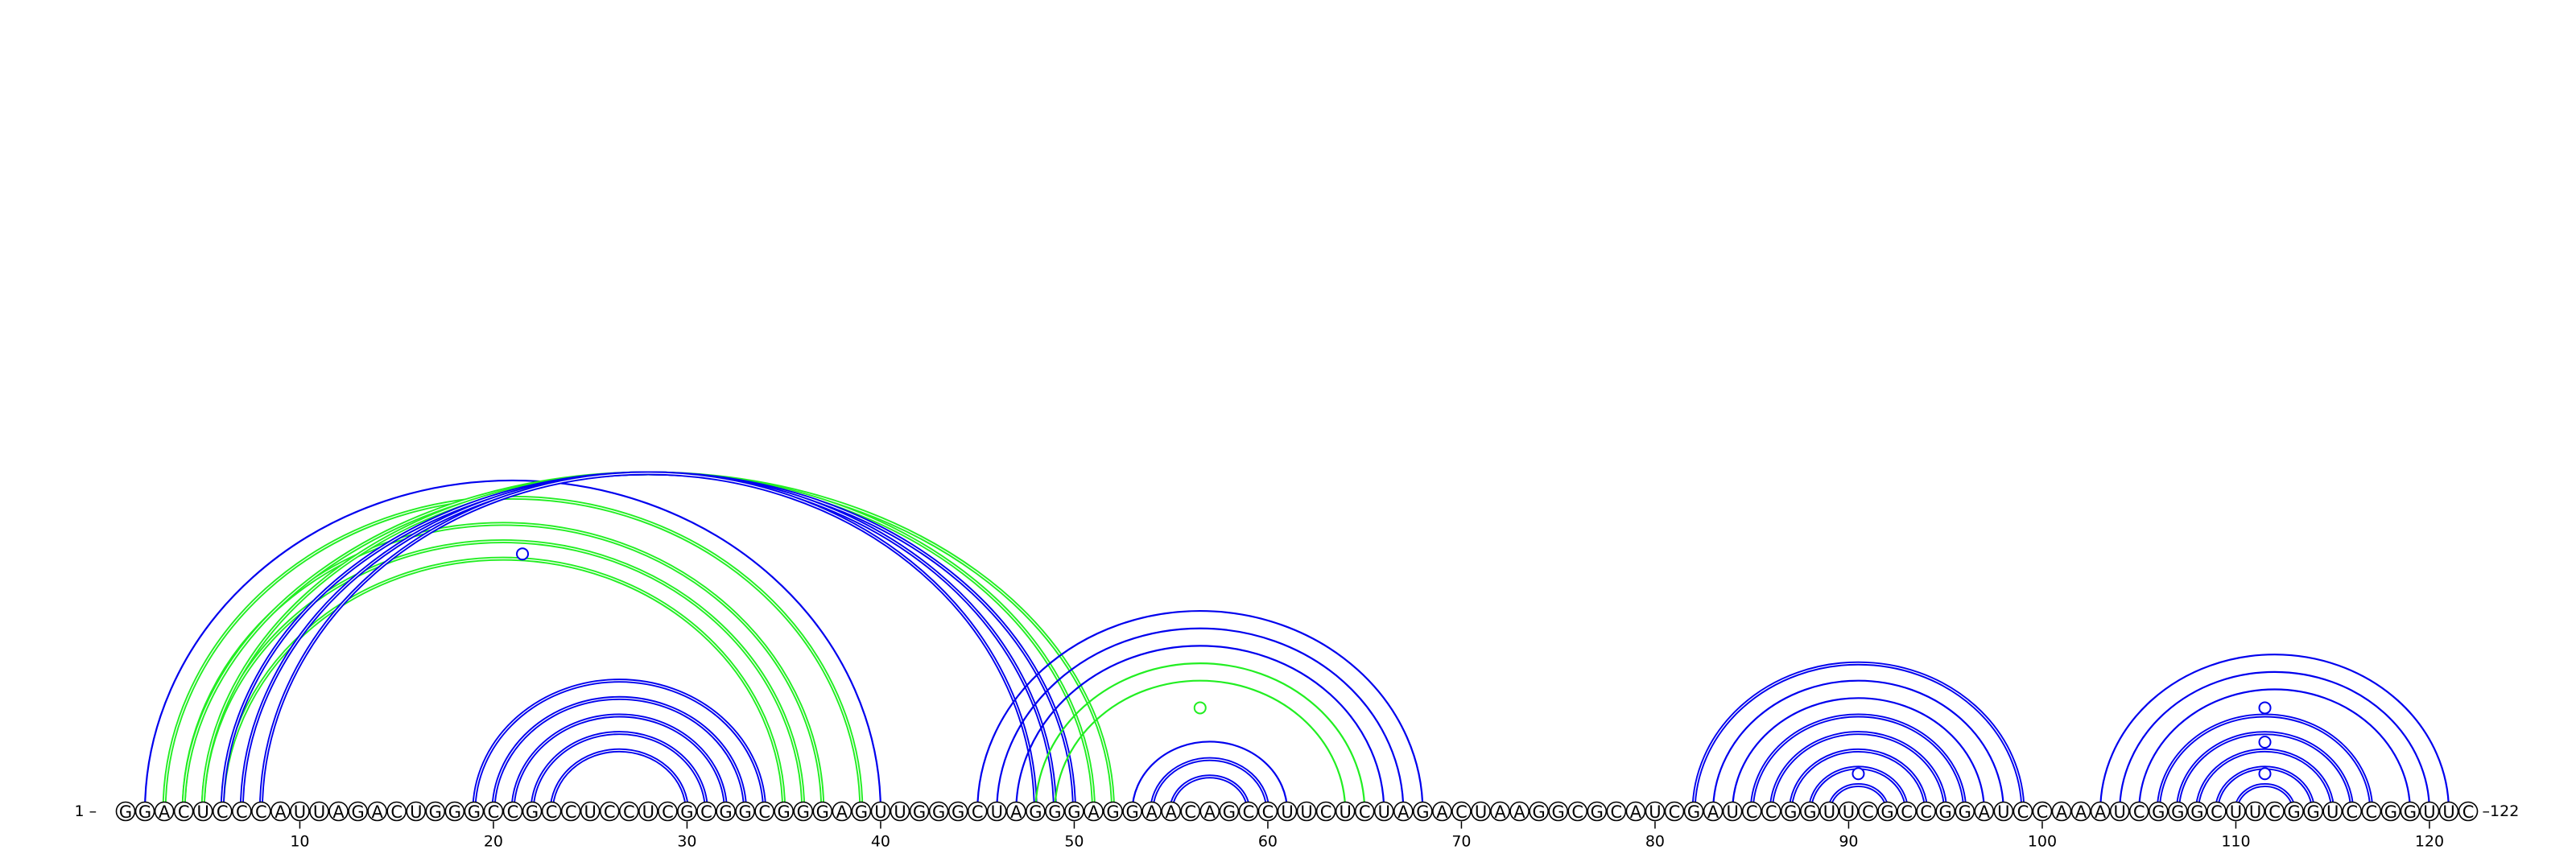 The width and height of the screenshot is (2576, 858). Describe the element at coordinates (1367, 836) in the screenshot. I see `ticks-layer: 10 20 30 40 50 60 70 80 90 100 110 120` at that location.